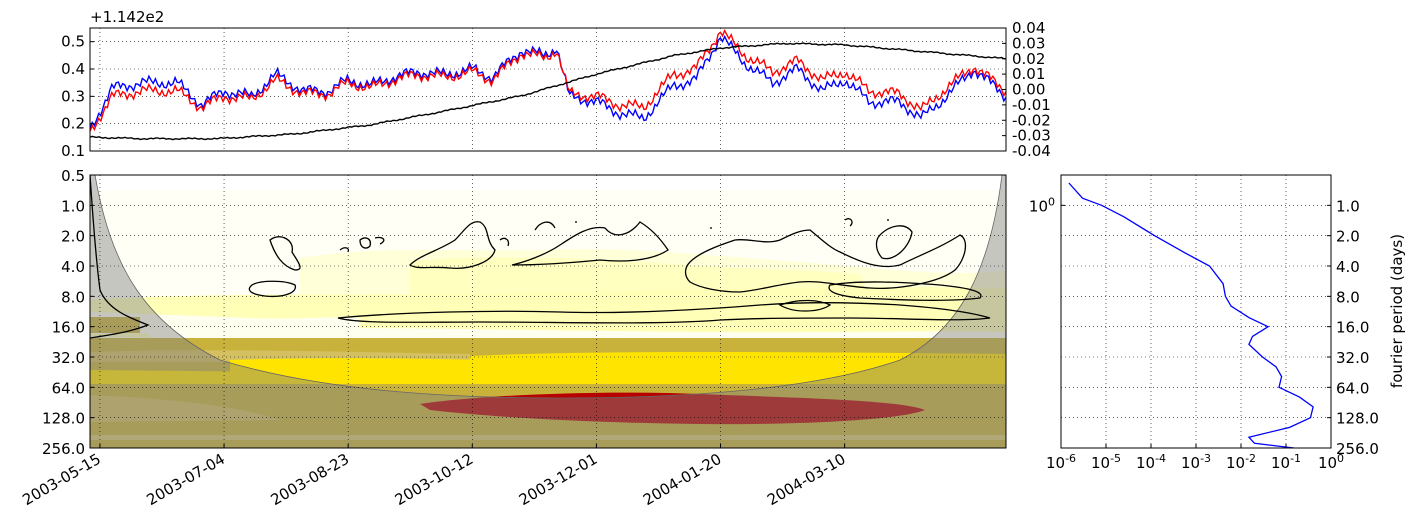 The image size is (1415, 526). I want to click on spectrum-line, so click(1191, 315).